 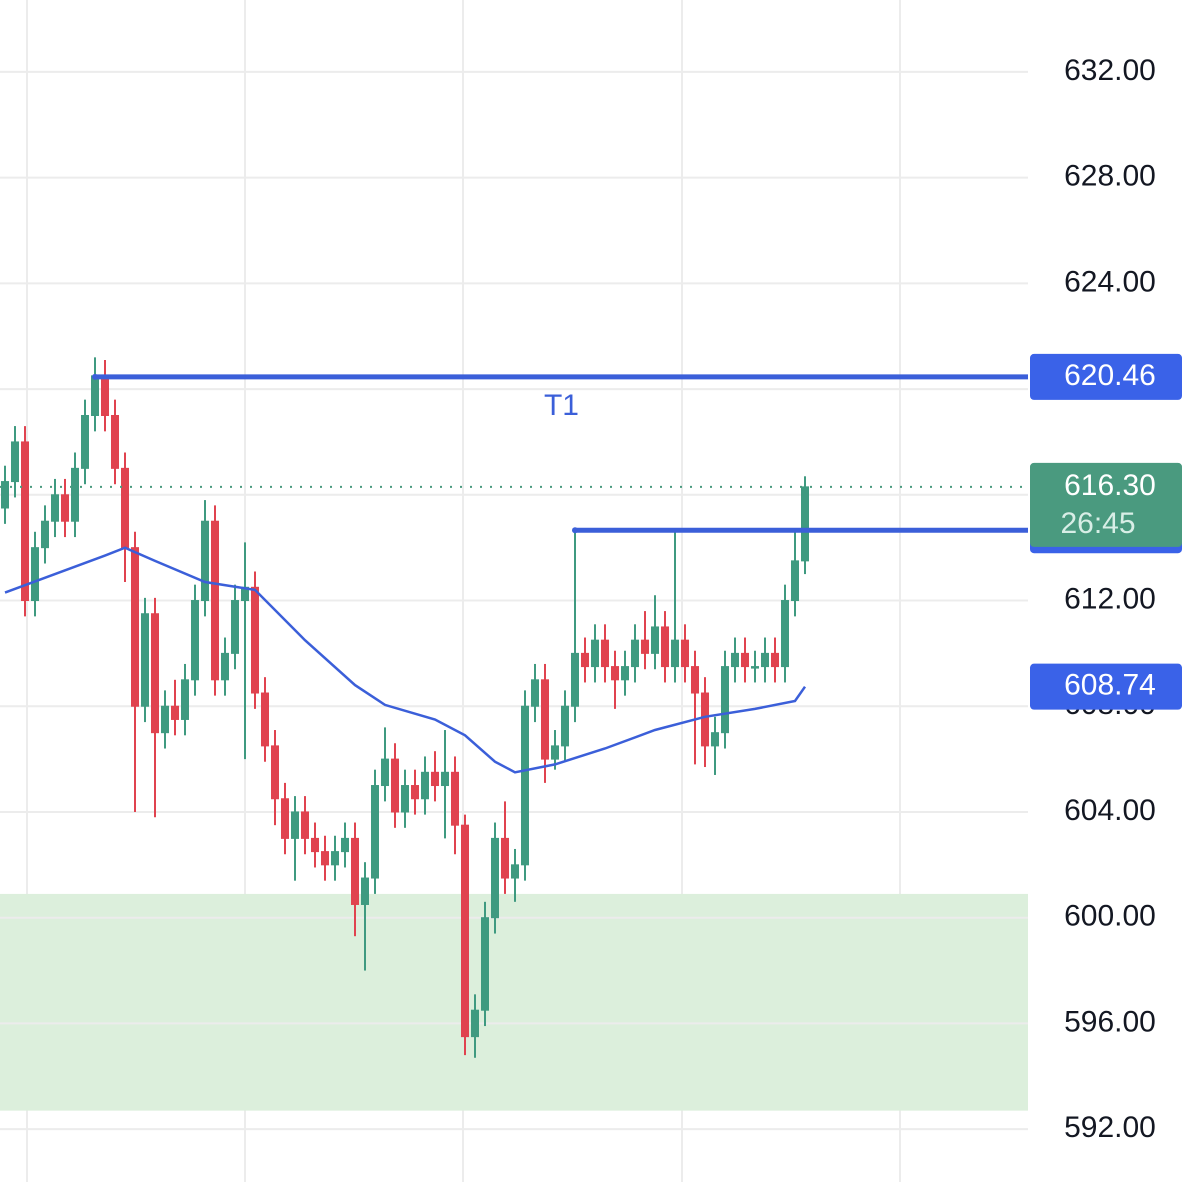 What do you see at coordinates (1110, 598) in the screenshot?
I see `y-tick-label: 612.00` at bounding box center [1110, 598].